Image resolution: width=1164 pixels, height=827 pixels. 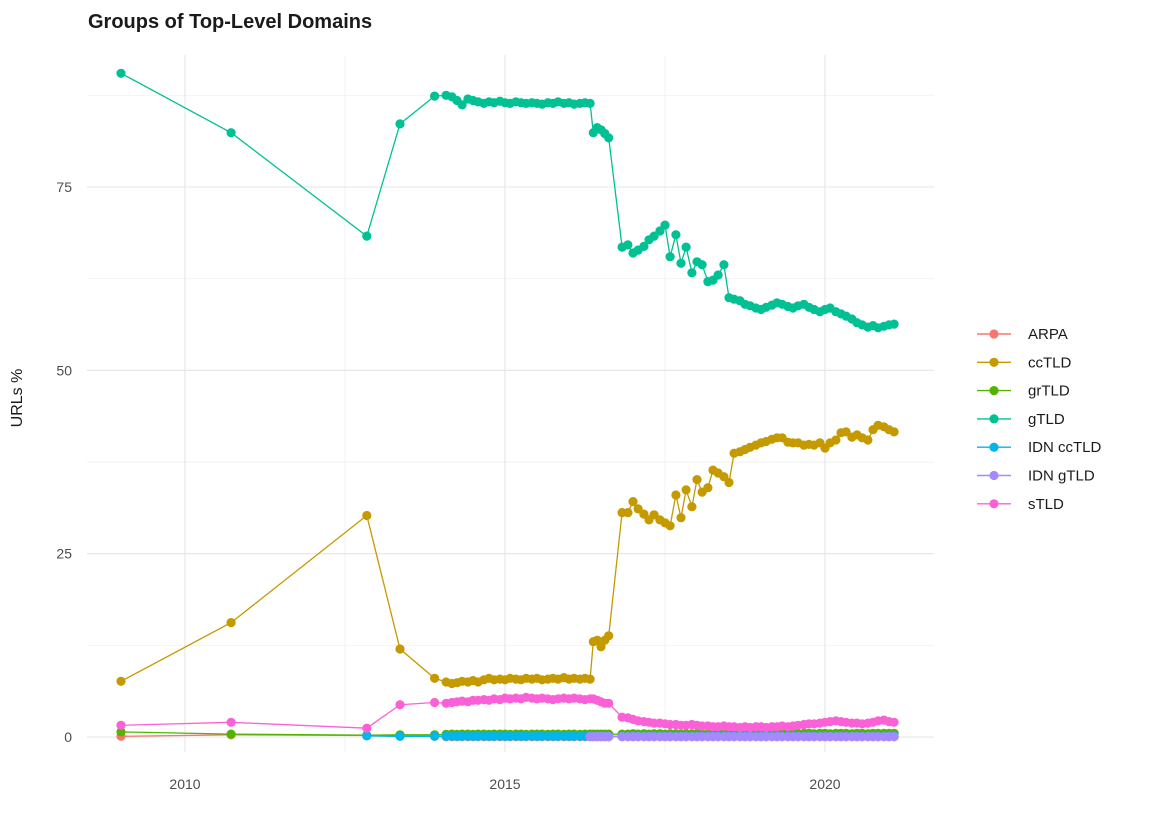 What do you see at coordinates (507, 712) in the screenshot?
I see `series-stld` at bounding box center [507, 712].